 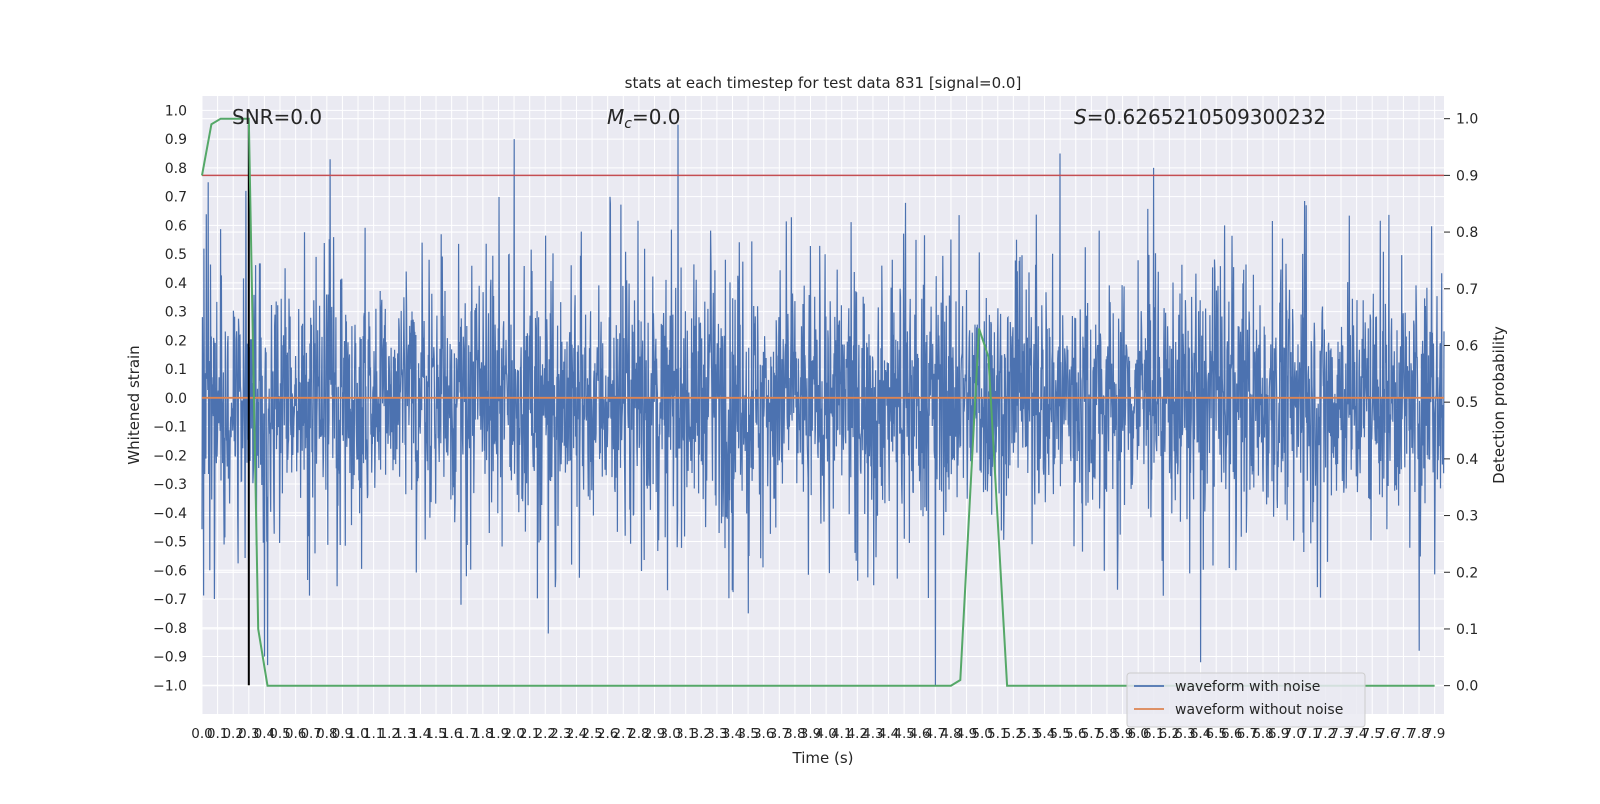 I want to click on x-tick-label: 4.6, so click(x=919, y=734).